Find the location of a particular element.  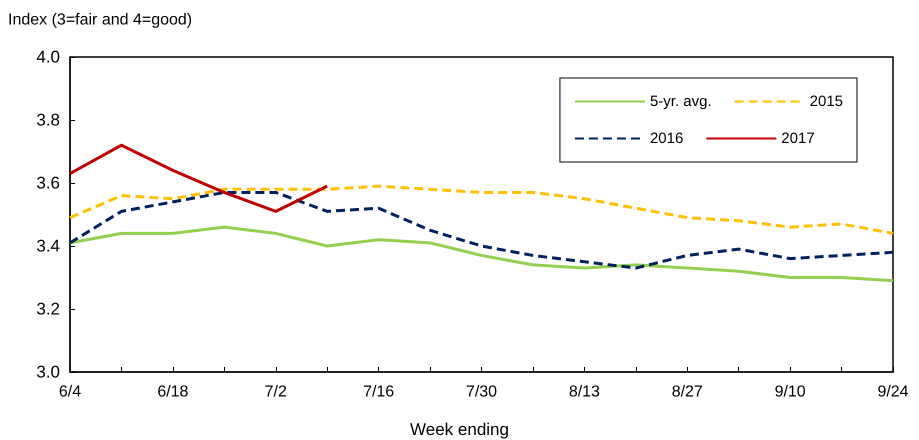

legend-label: 2017 is located at coordinates (798, 138).